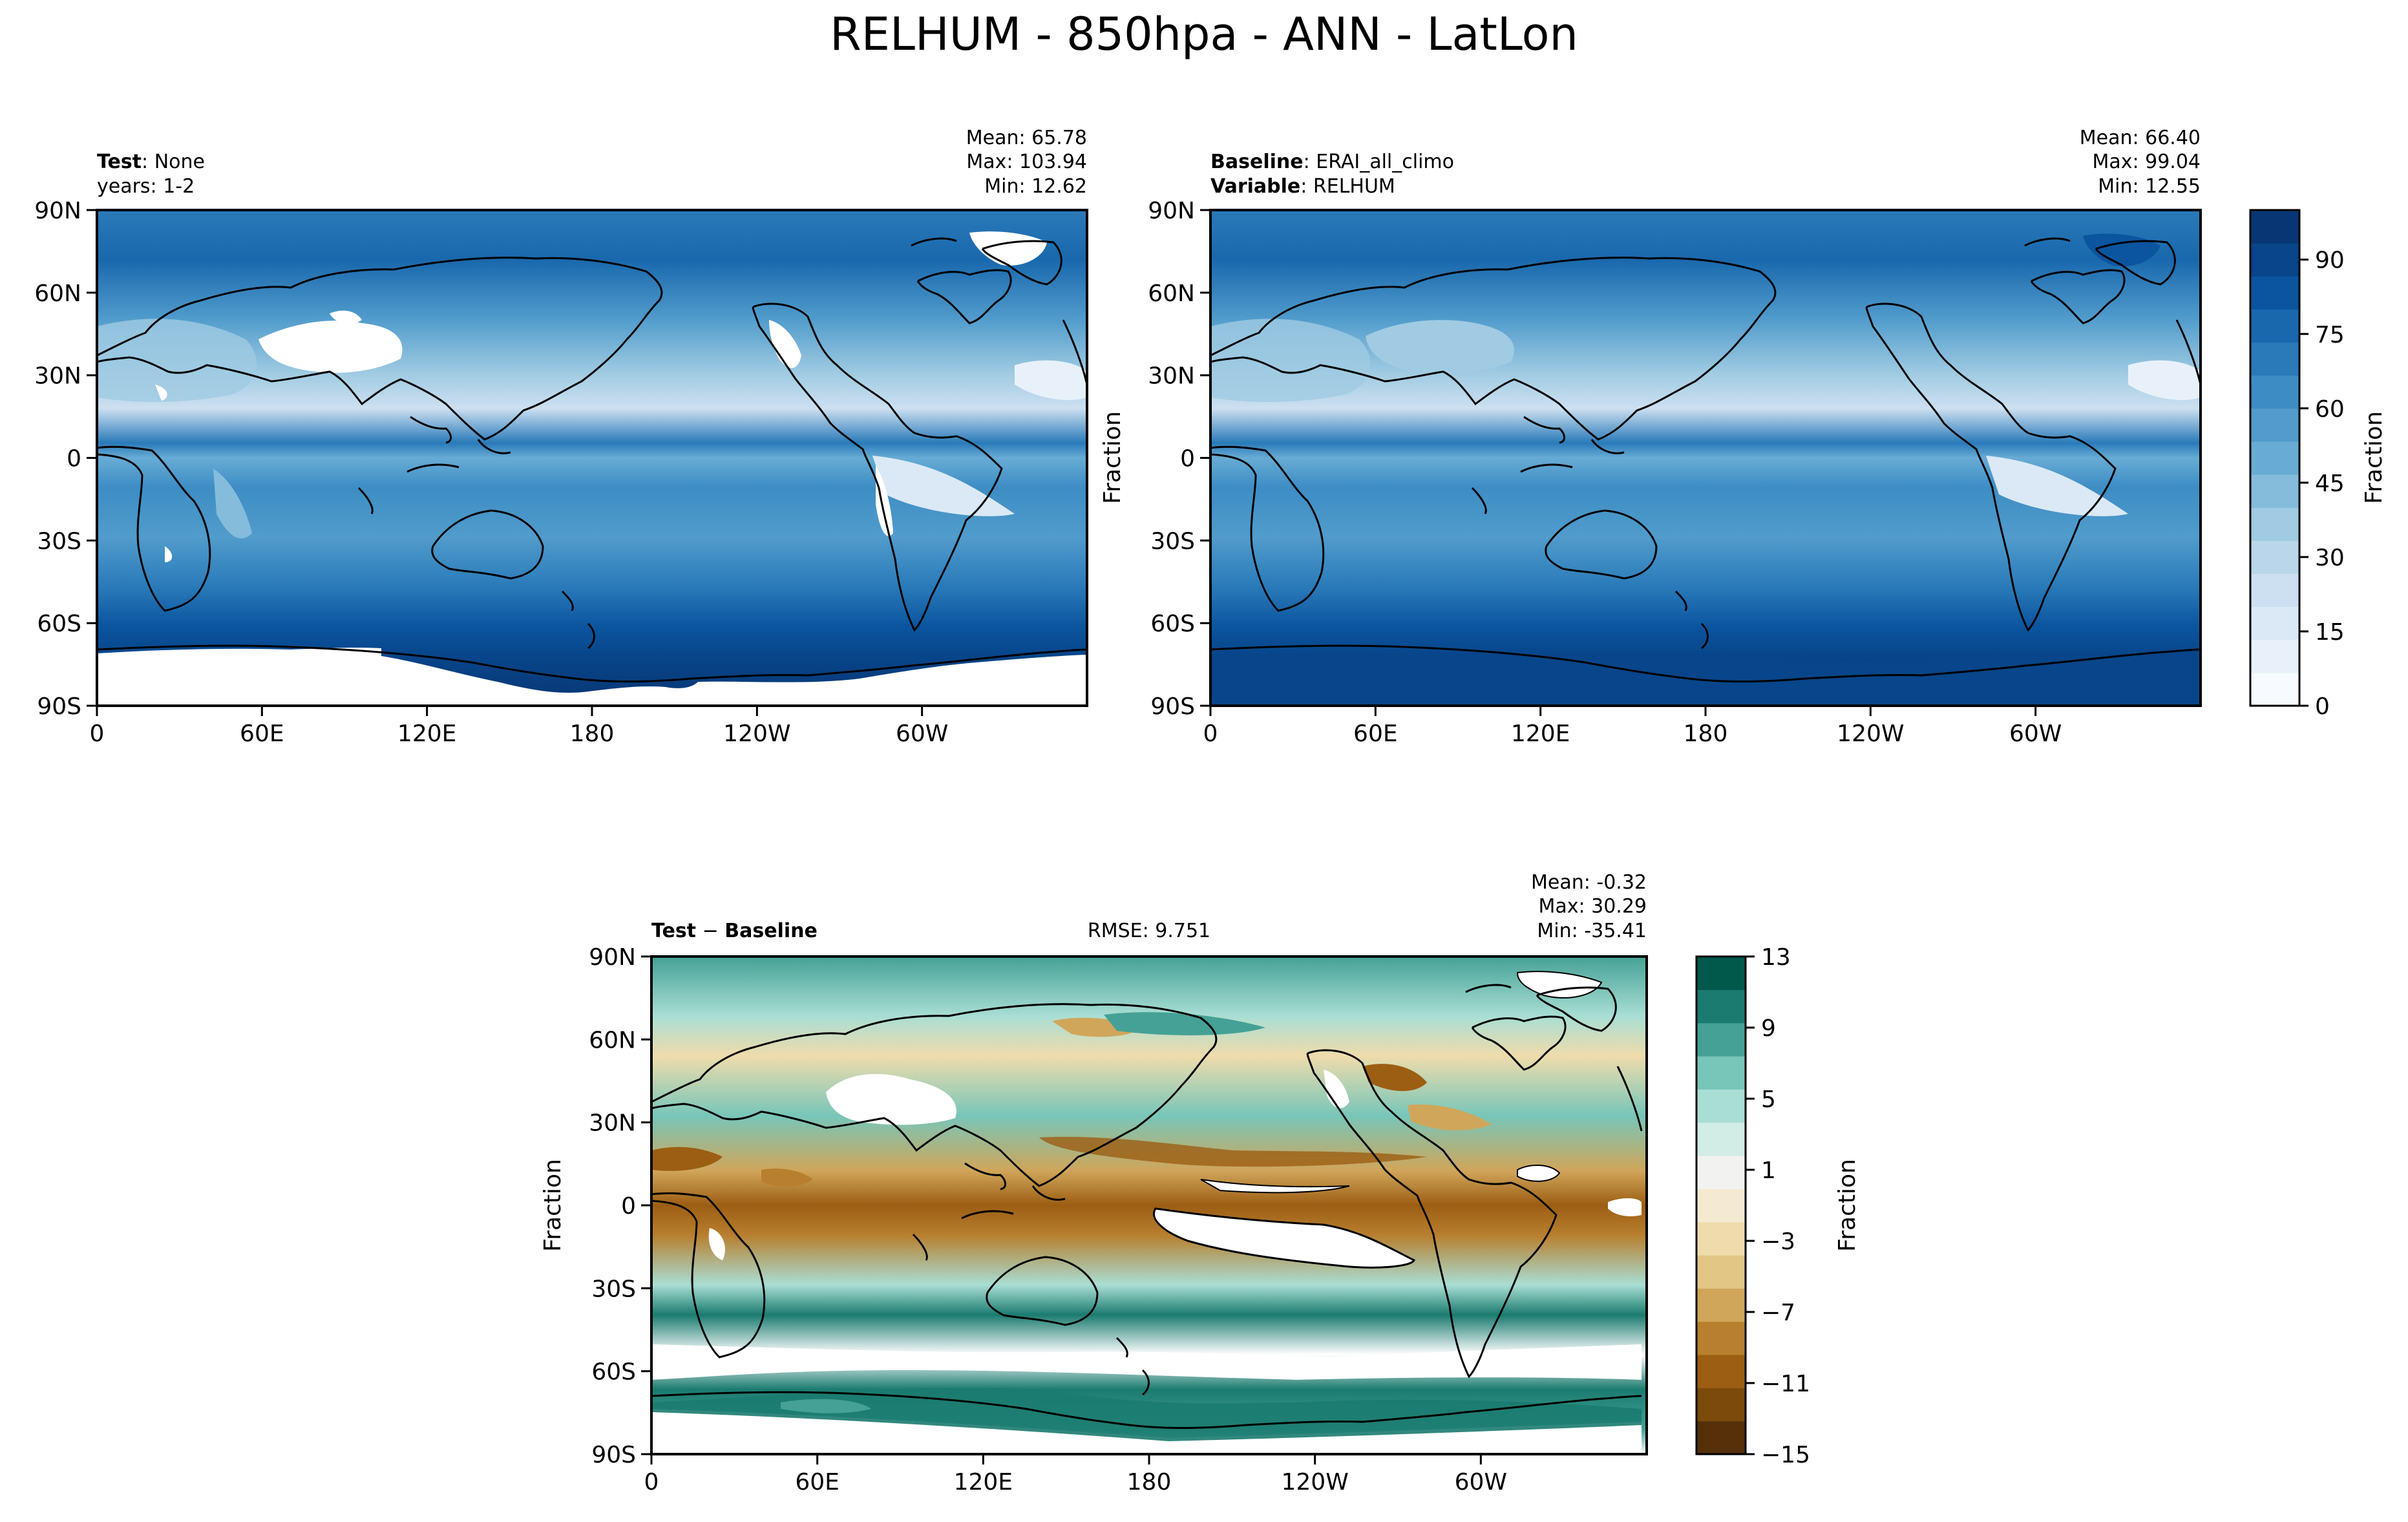  Describe the element at coordinates (1171, 293) in the screenshot. I see `ytick-label-baseline: 60N` at that location.